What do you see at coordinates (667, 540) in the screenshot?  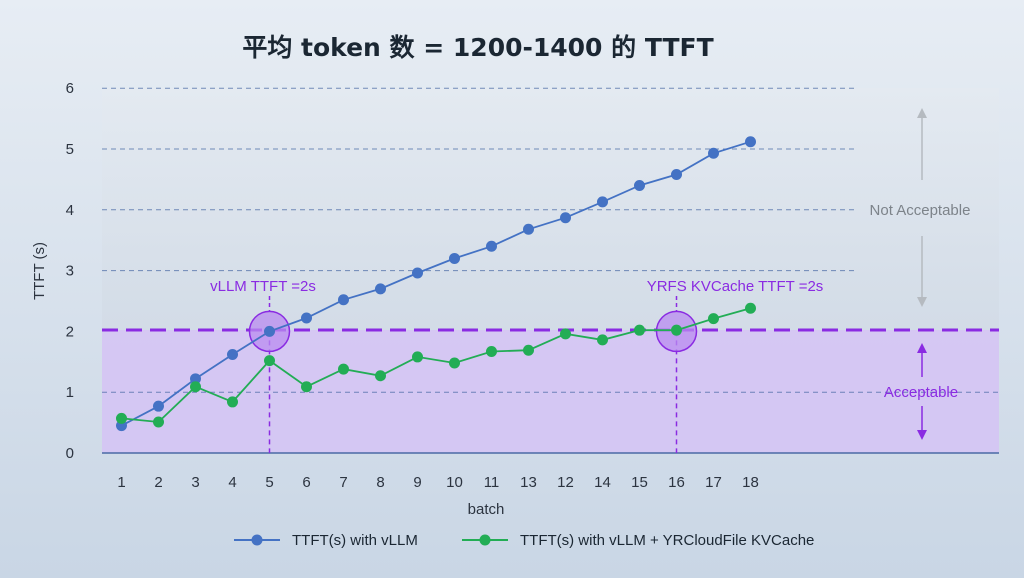 I see `legend-label-yrcloudfile: TTFT(s) with vLLM + YRCloudFile KVCache` at bounding box center [667, 540].